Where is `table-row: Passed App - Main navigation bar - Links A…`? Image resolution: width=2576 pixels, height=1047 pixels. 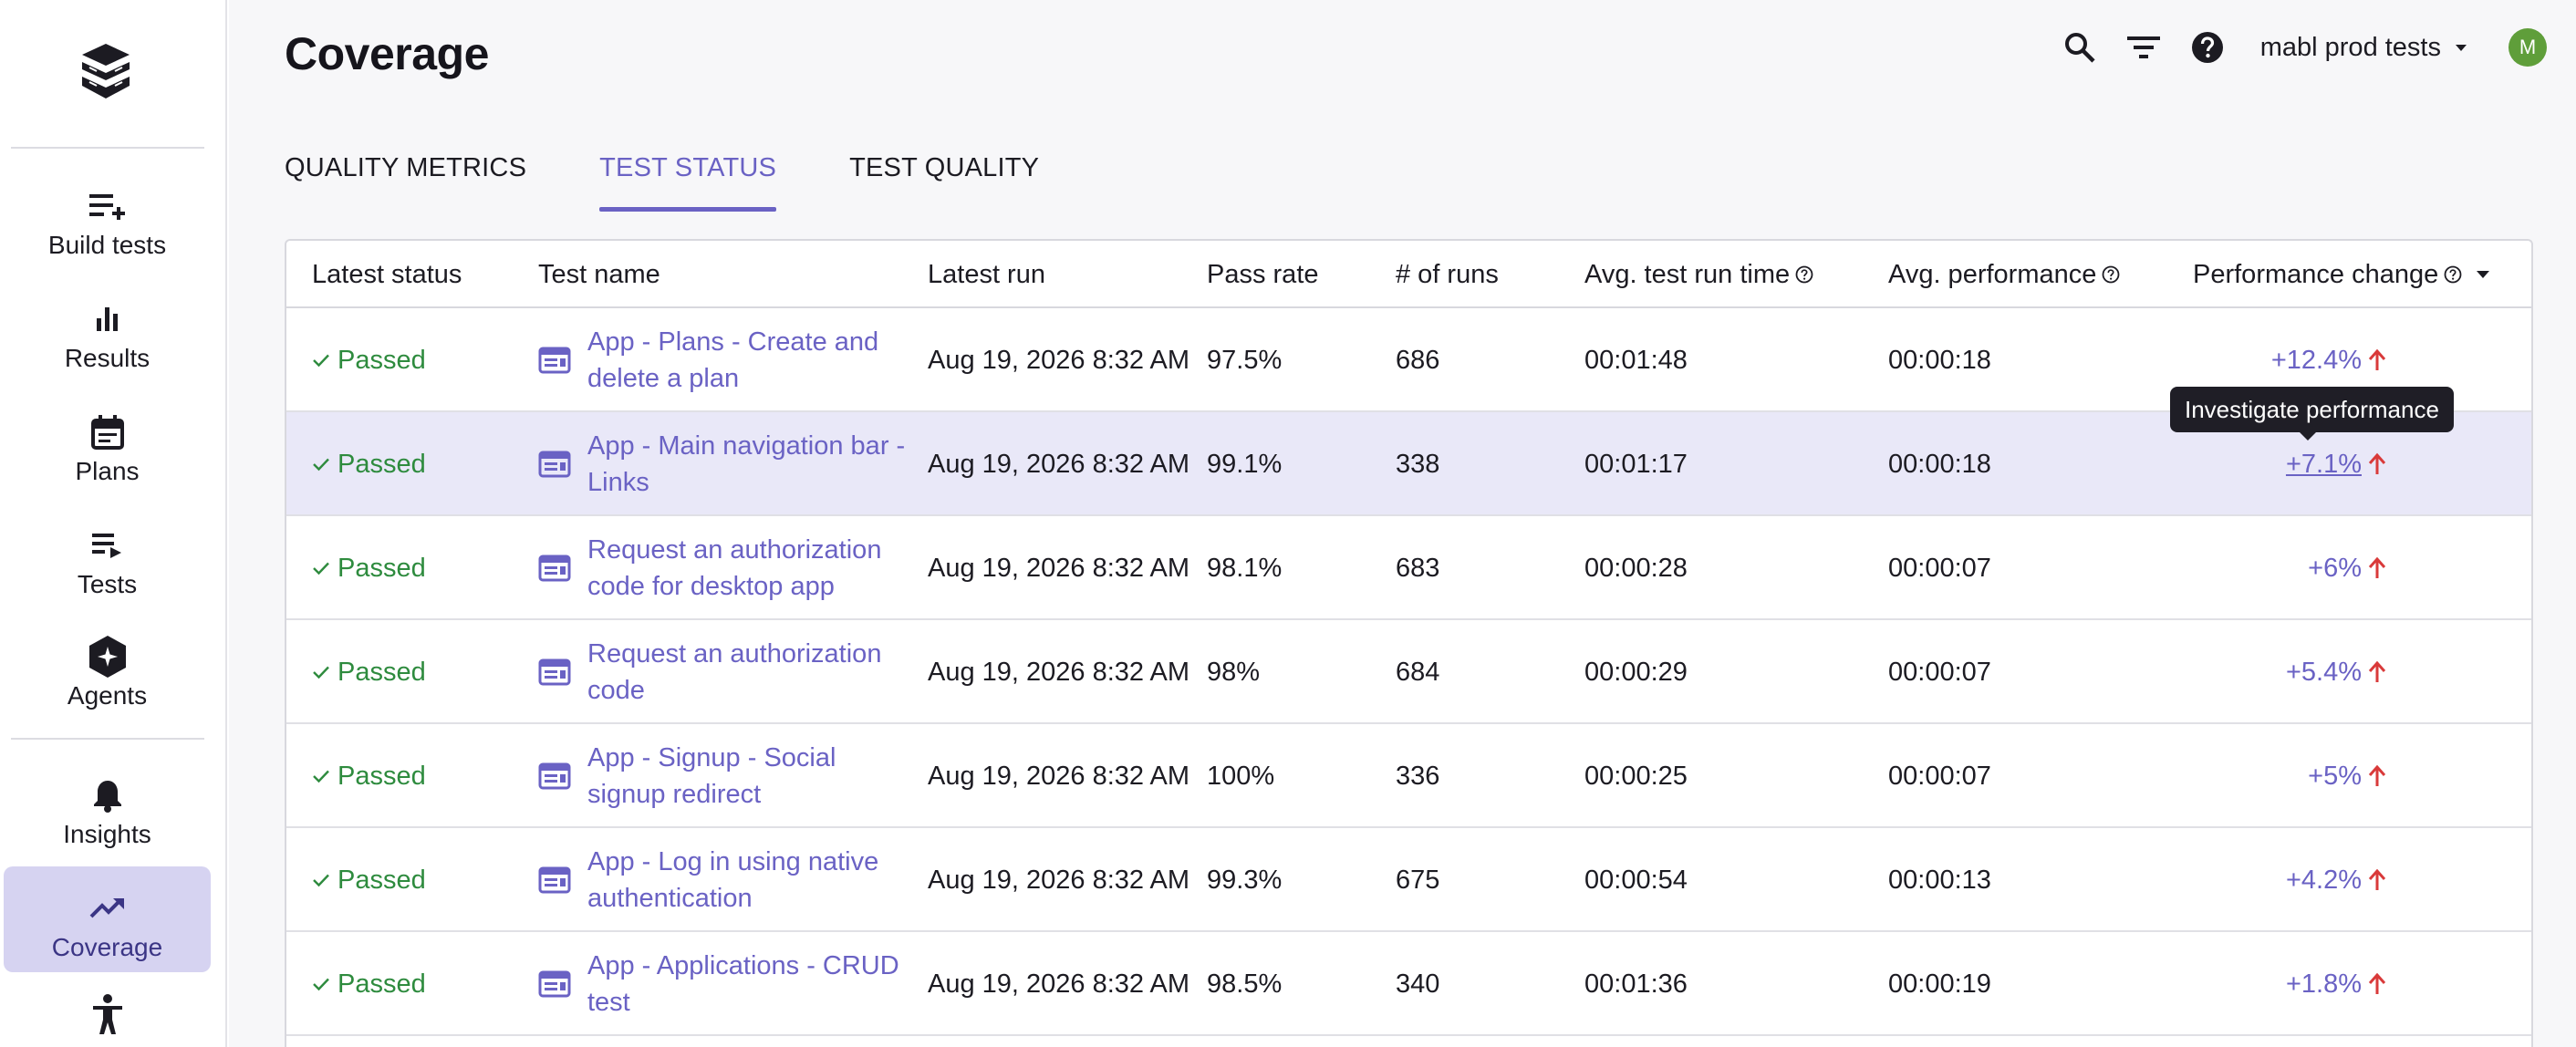 table-row: Passed App - Main navigation bar - Links A… is located at coordinates (1408, 464).